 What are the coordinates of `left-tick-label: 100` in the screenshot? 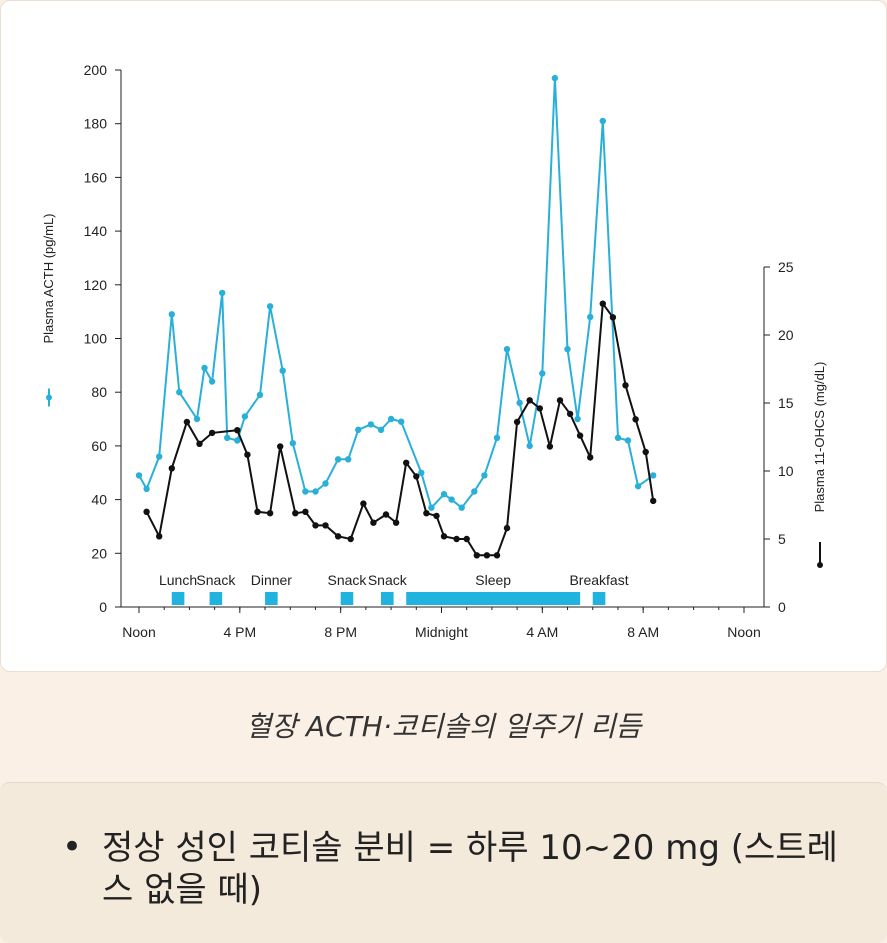 It's located at (96, 339).